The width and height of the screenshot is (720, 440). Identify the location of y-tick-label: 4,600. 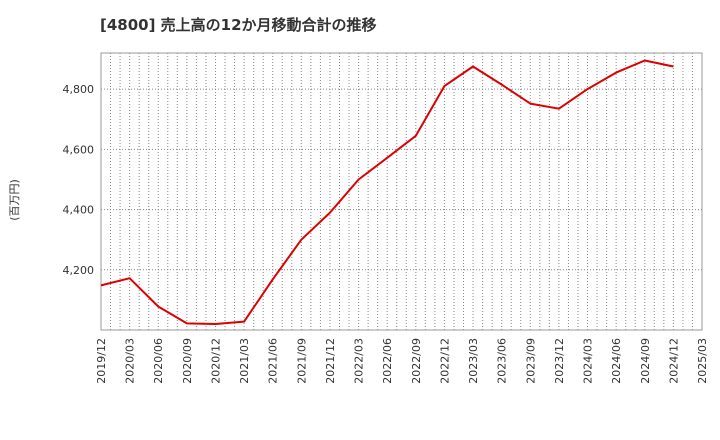
(79, 149).